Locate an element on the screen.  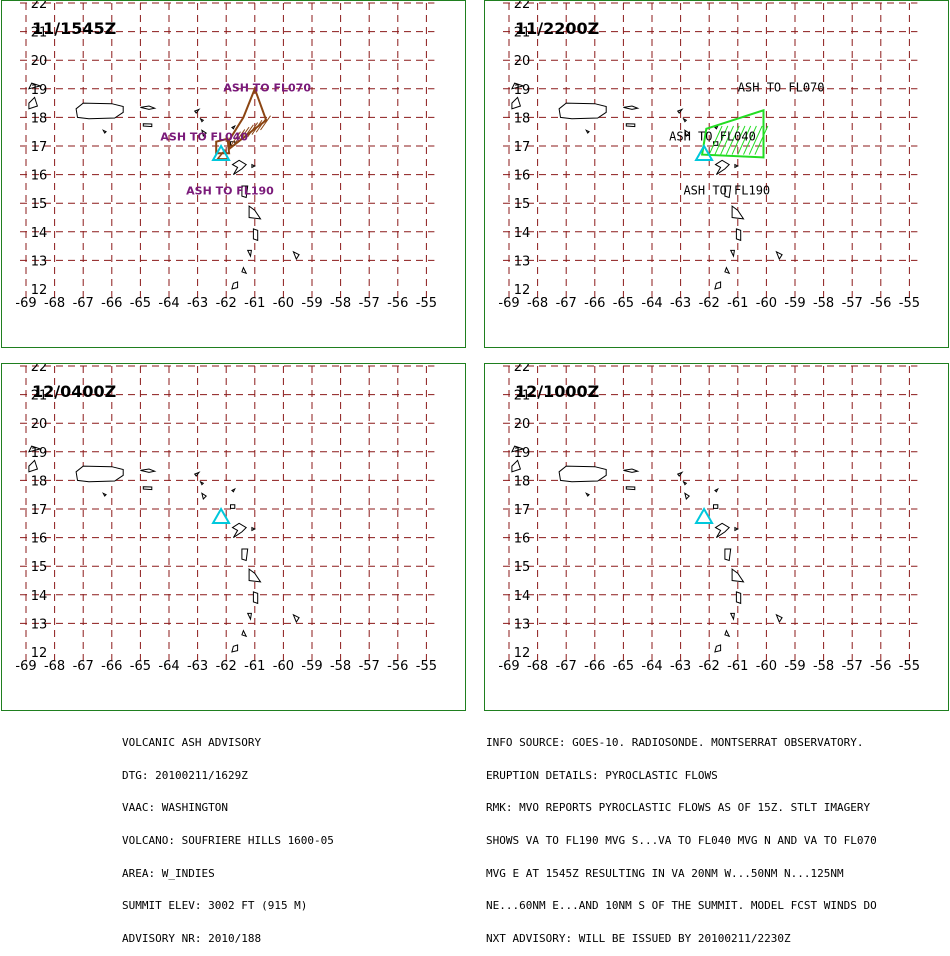
panel-time-3: 12/0400Z is located at coordinates (74, 391).